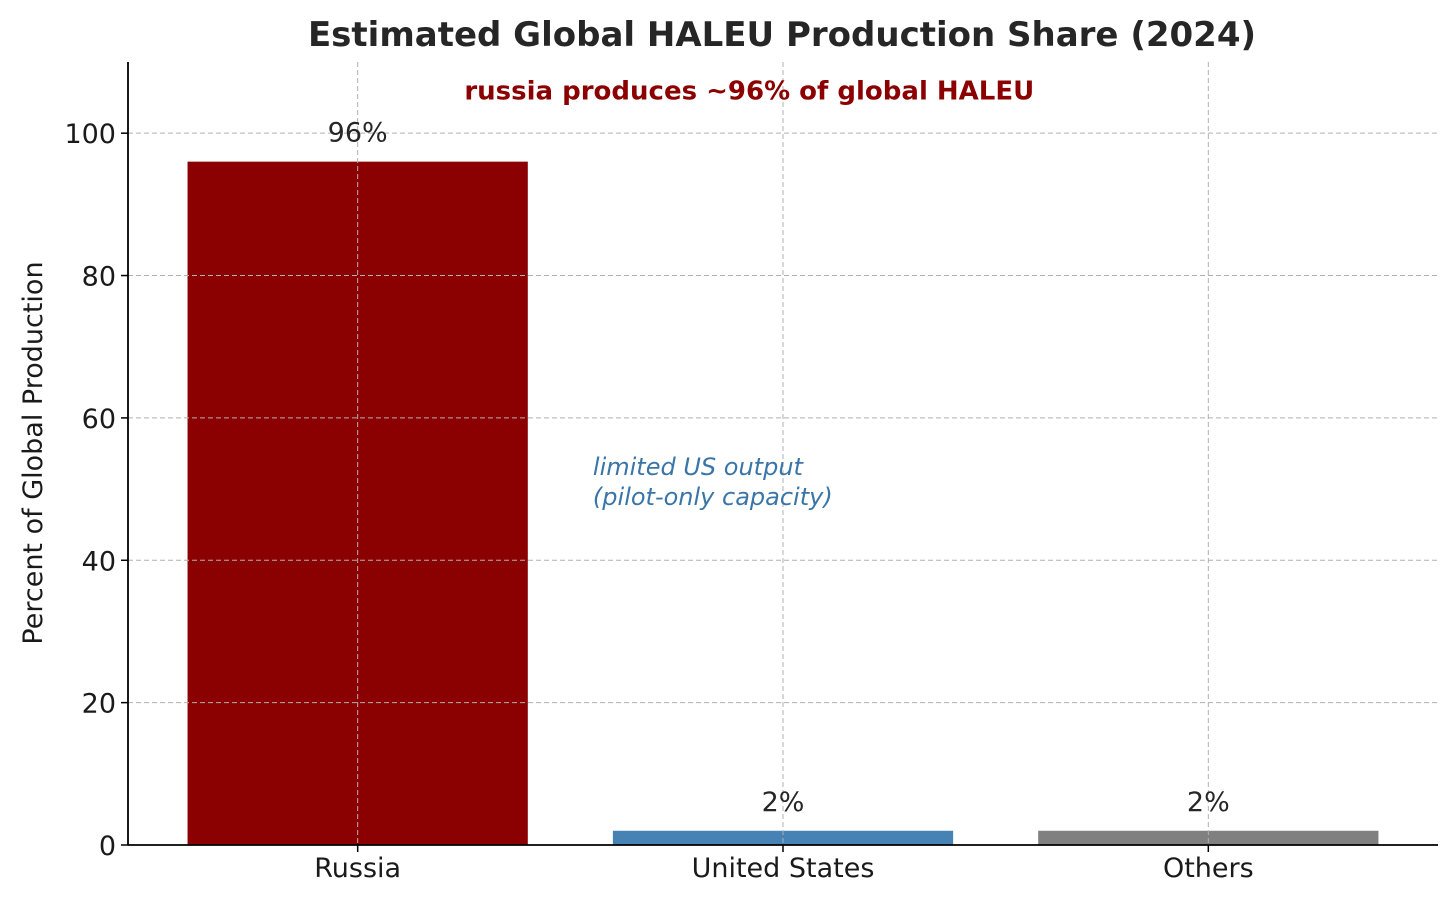 The height and width of the screenshot is (907, 1456). What do you see at coordinates (33, 452) in the screenshot?
I see `y-axis-label: Percent of Global Production` at bounding box center [33, 452].